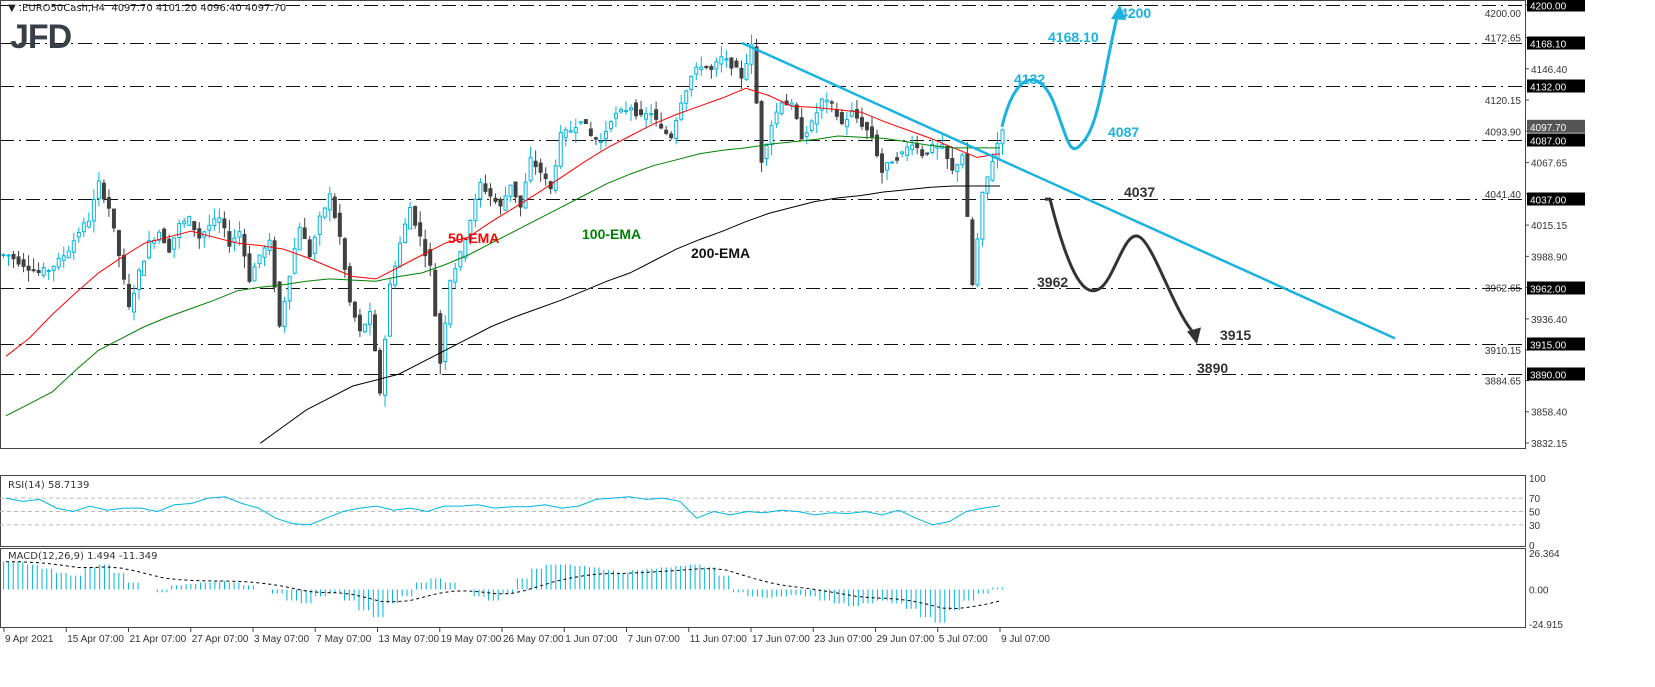 This screenshot has width=1655, height=687. What do you see at coordinates (474, 238) in the screenshot?
I see `label-ema50: 50-EMA` at bounding box center [474, 238].